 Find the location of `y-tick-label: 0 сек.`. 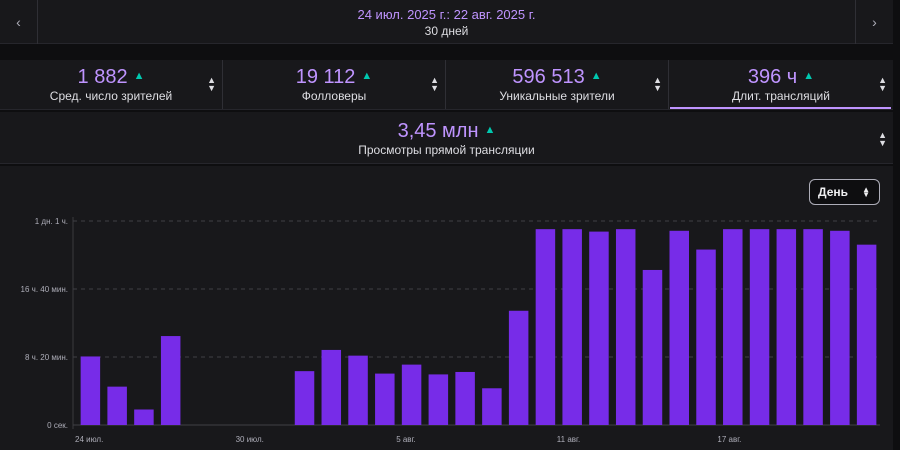

y-tick-label: 0 сек. is located at coordinates (57, 425).